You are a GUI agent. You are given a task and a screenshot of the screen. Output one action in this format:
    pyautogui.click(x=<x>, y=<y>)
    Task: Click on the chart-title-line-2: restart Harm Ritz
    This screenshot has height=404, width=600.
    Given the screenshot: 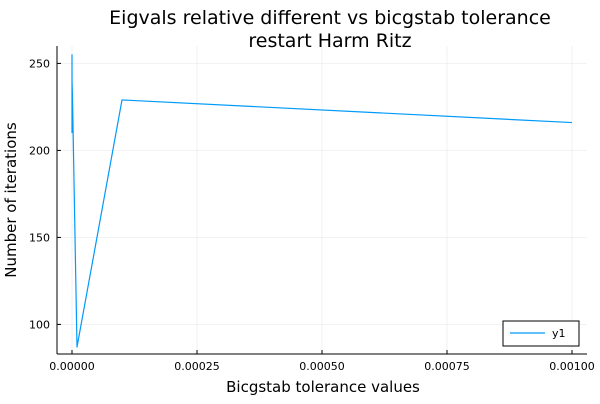 What is the action you would take?
    pyautogui.click(x=329, y=41)
    